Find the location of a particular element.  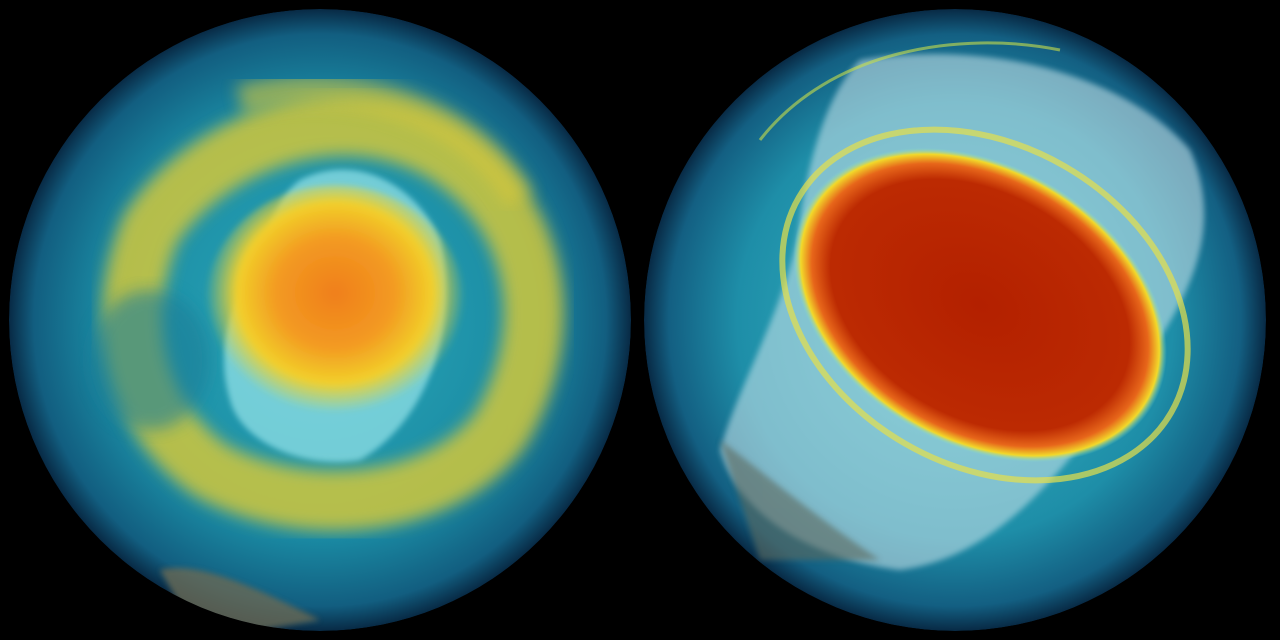

ozone-hotspot is located at coordinates (335, 305).